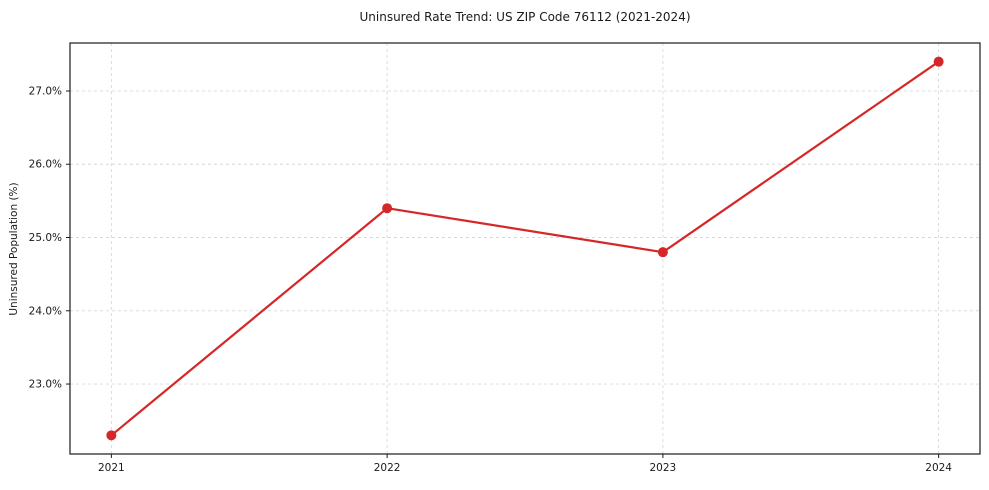  I want to click on y-tick-label: 26.0%, so click(45, 165).